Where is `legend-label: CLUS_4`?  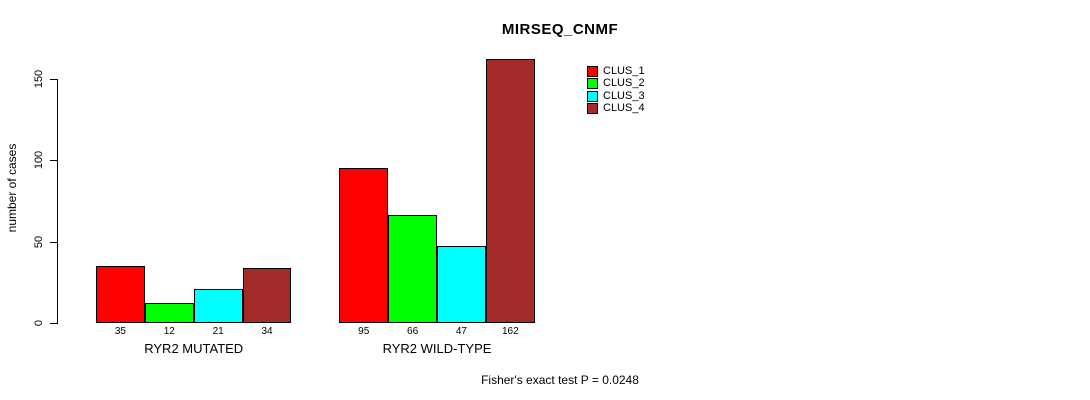
legend-label: CLUS_4 is located at coordinates (624, 108).